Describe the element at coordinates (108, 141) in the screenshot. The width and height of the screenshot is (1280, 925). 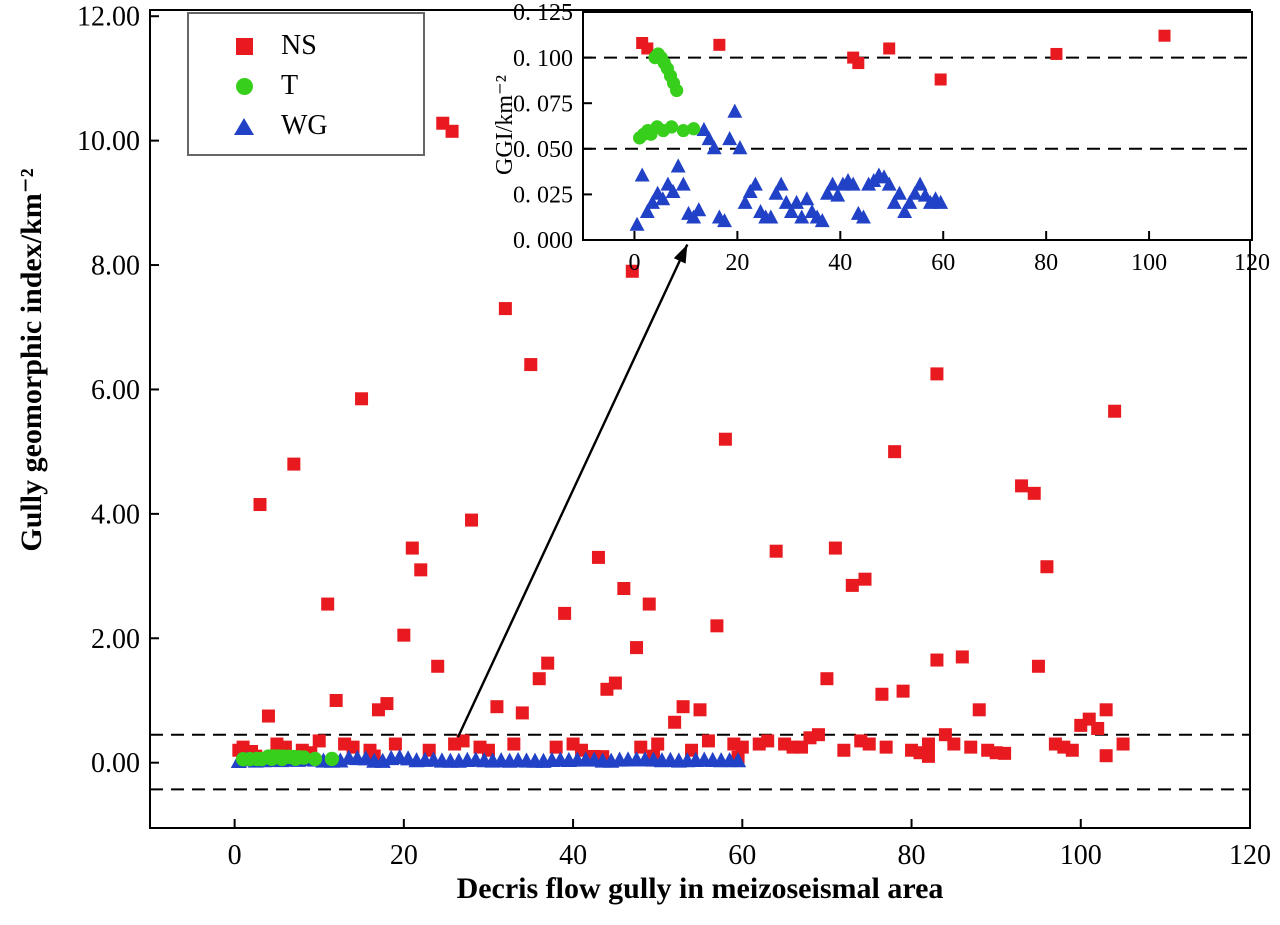
I see `main-plot-y-tick-label: 10.00` at that location.